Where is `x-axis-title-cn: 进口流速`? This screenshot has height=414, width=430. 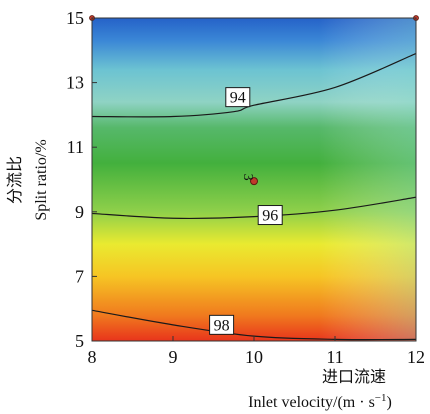
x-axis-title-cn: 进口流速 is located at coordinates (354, 377).